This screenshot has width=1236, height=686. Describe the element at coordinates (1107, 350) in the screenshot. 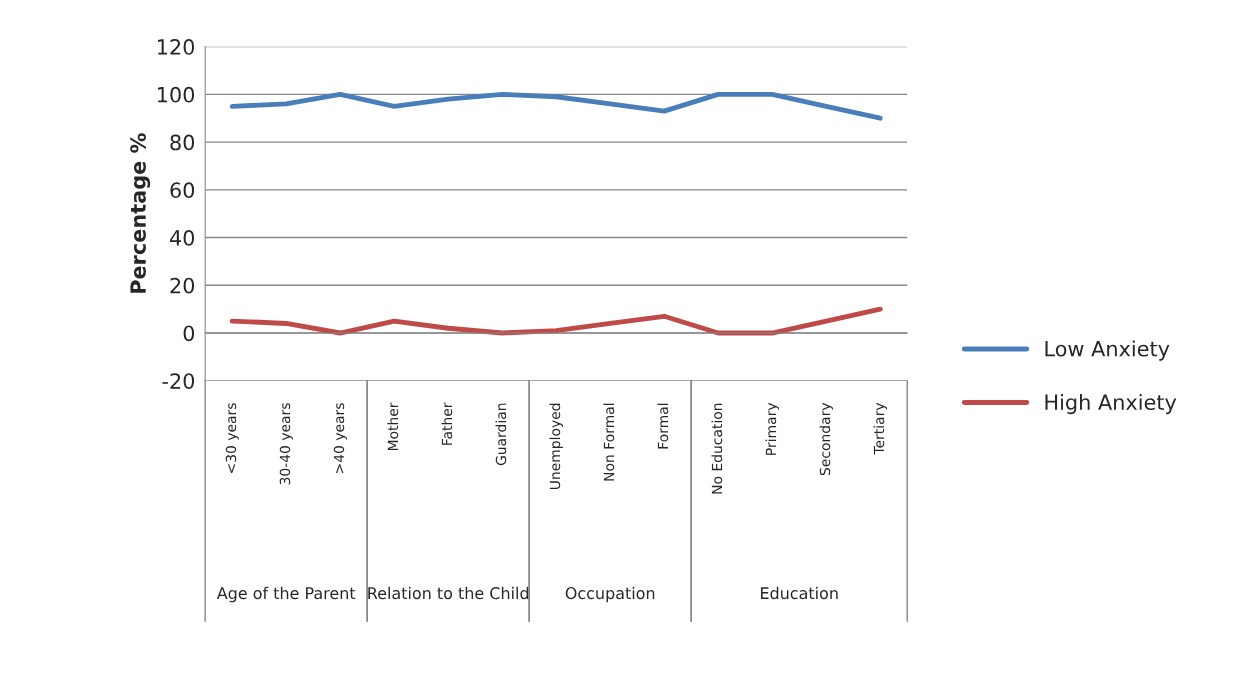

I see `legend-label: Low Anxiety` at that location.